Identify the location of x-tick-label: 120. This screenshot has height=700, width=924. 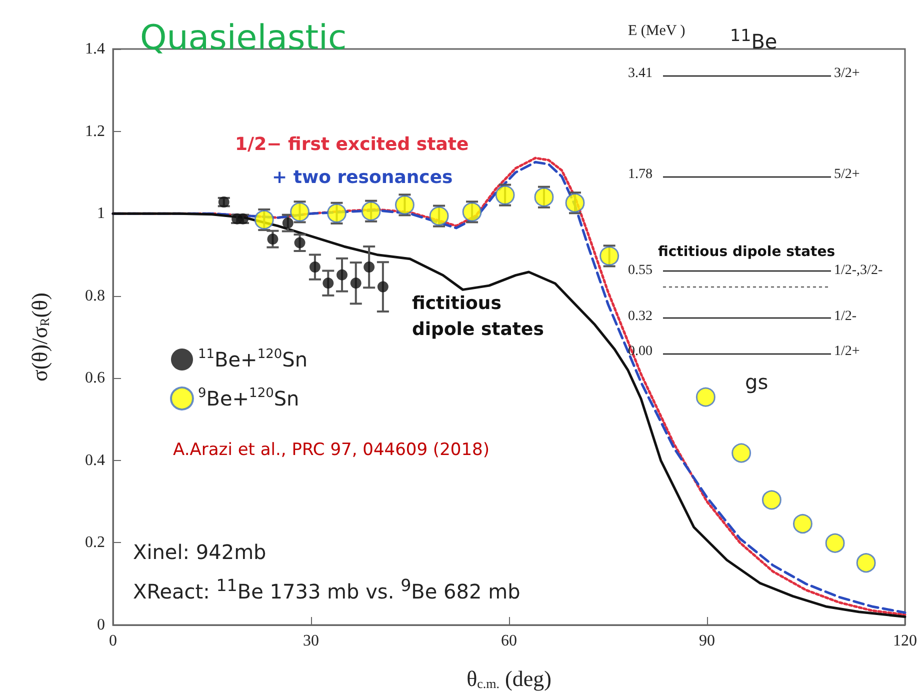
(905, 641).